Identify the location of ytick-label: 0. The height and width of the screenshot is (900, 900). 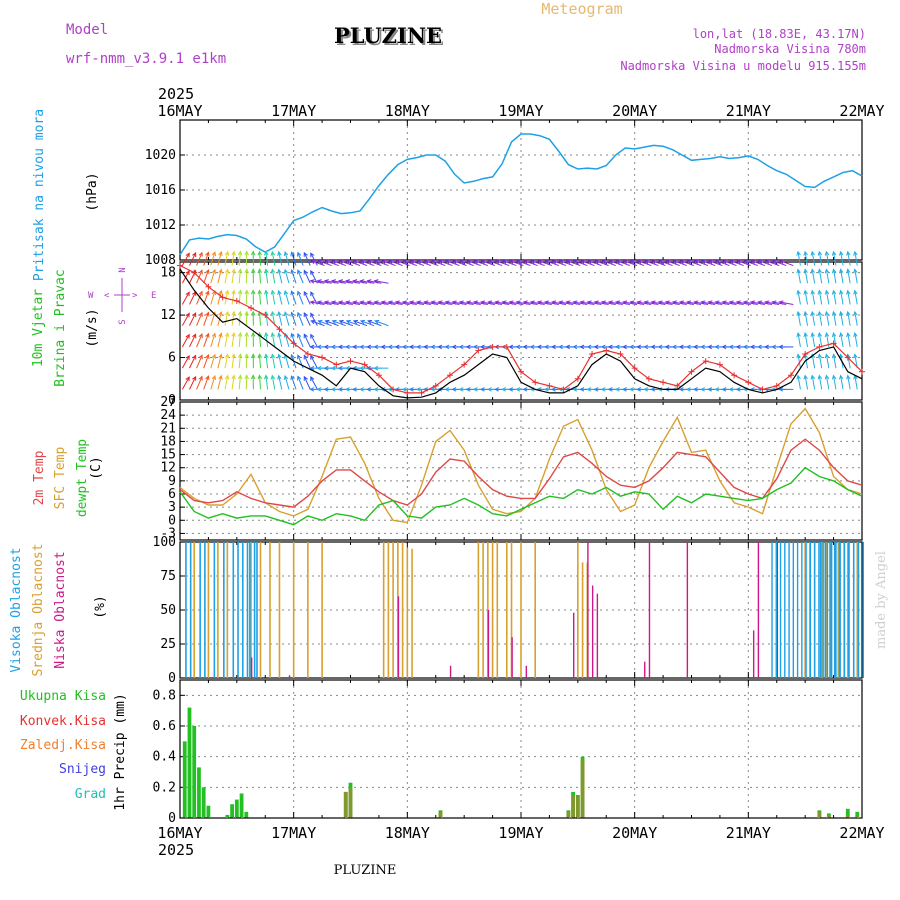
(172, 520).